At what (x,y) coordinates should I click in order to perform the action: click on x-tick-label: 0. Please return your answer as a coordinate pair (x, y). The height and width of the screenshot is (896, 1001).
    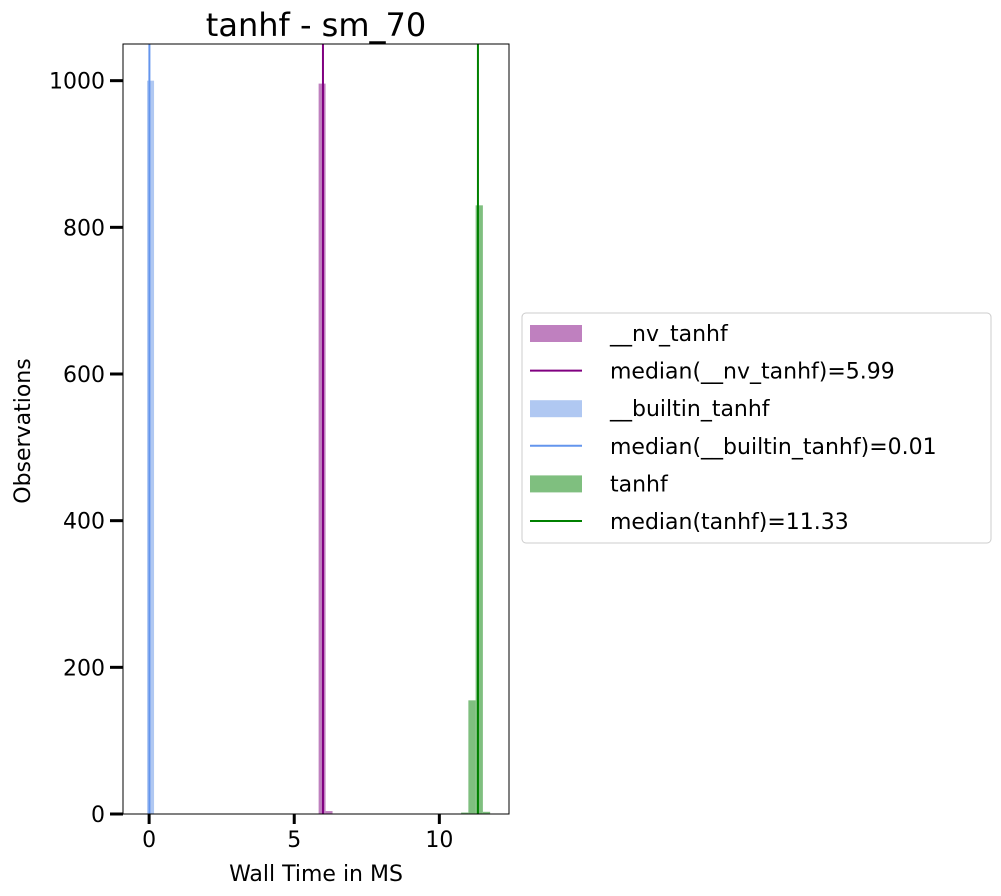
    Looking at the image, I should click on (149, 840).